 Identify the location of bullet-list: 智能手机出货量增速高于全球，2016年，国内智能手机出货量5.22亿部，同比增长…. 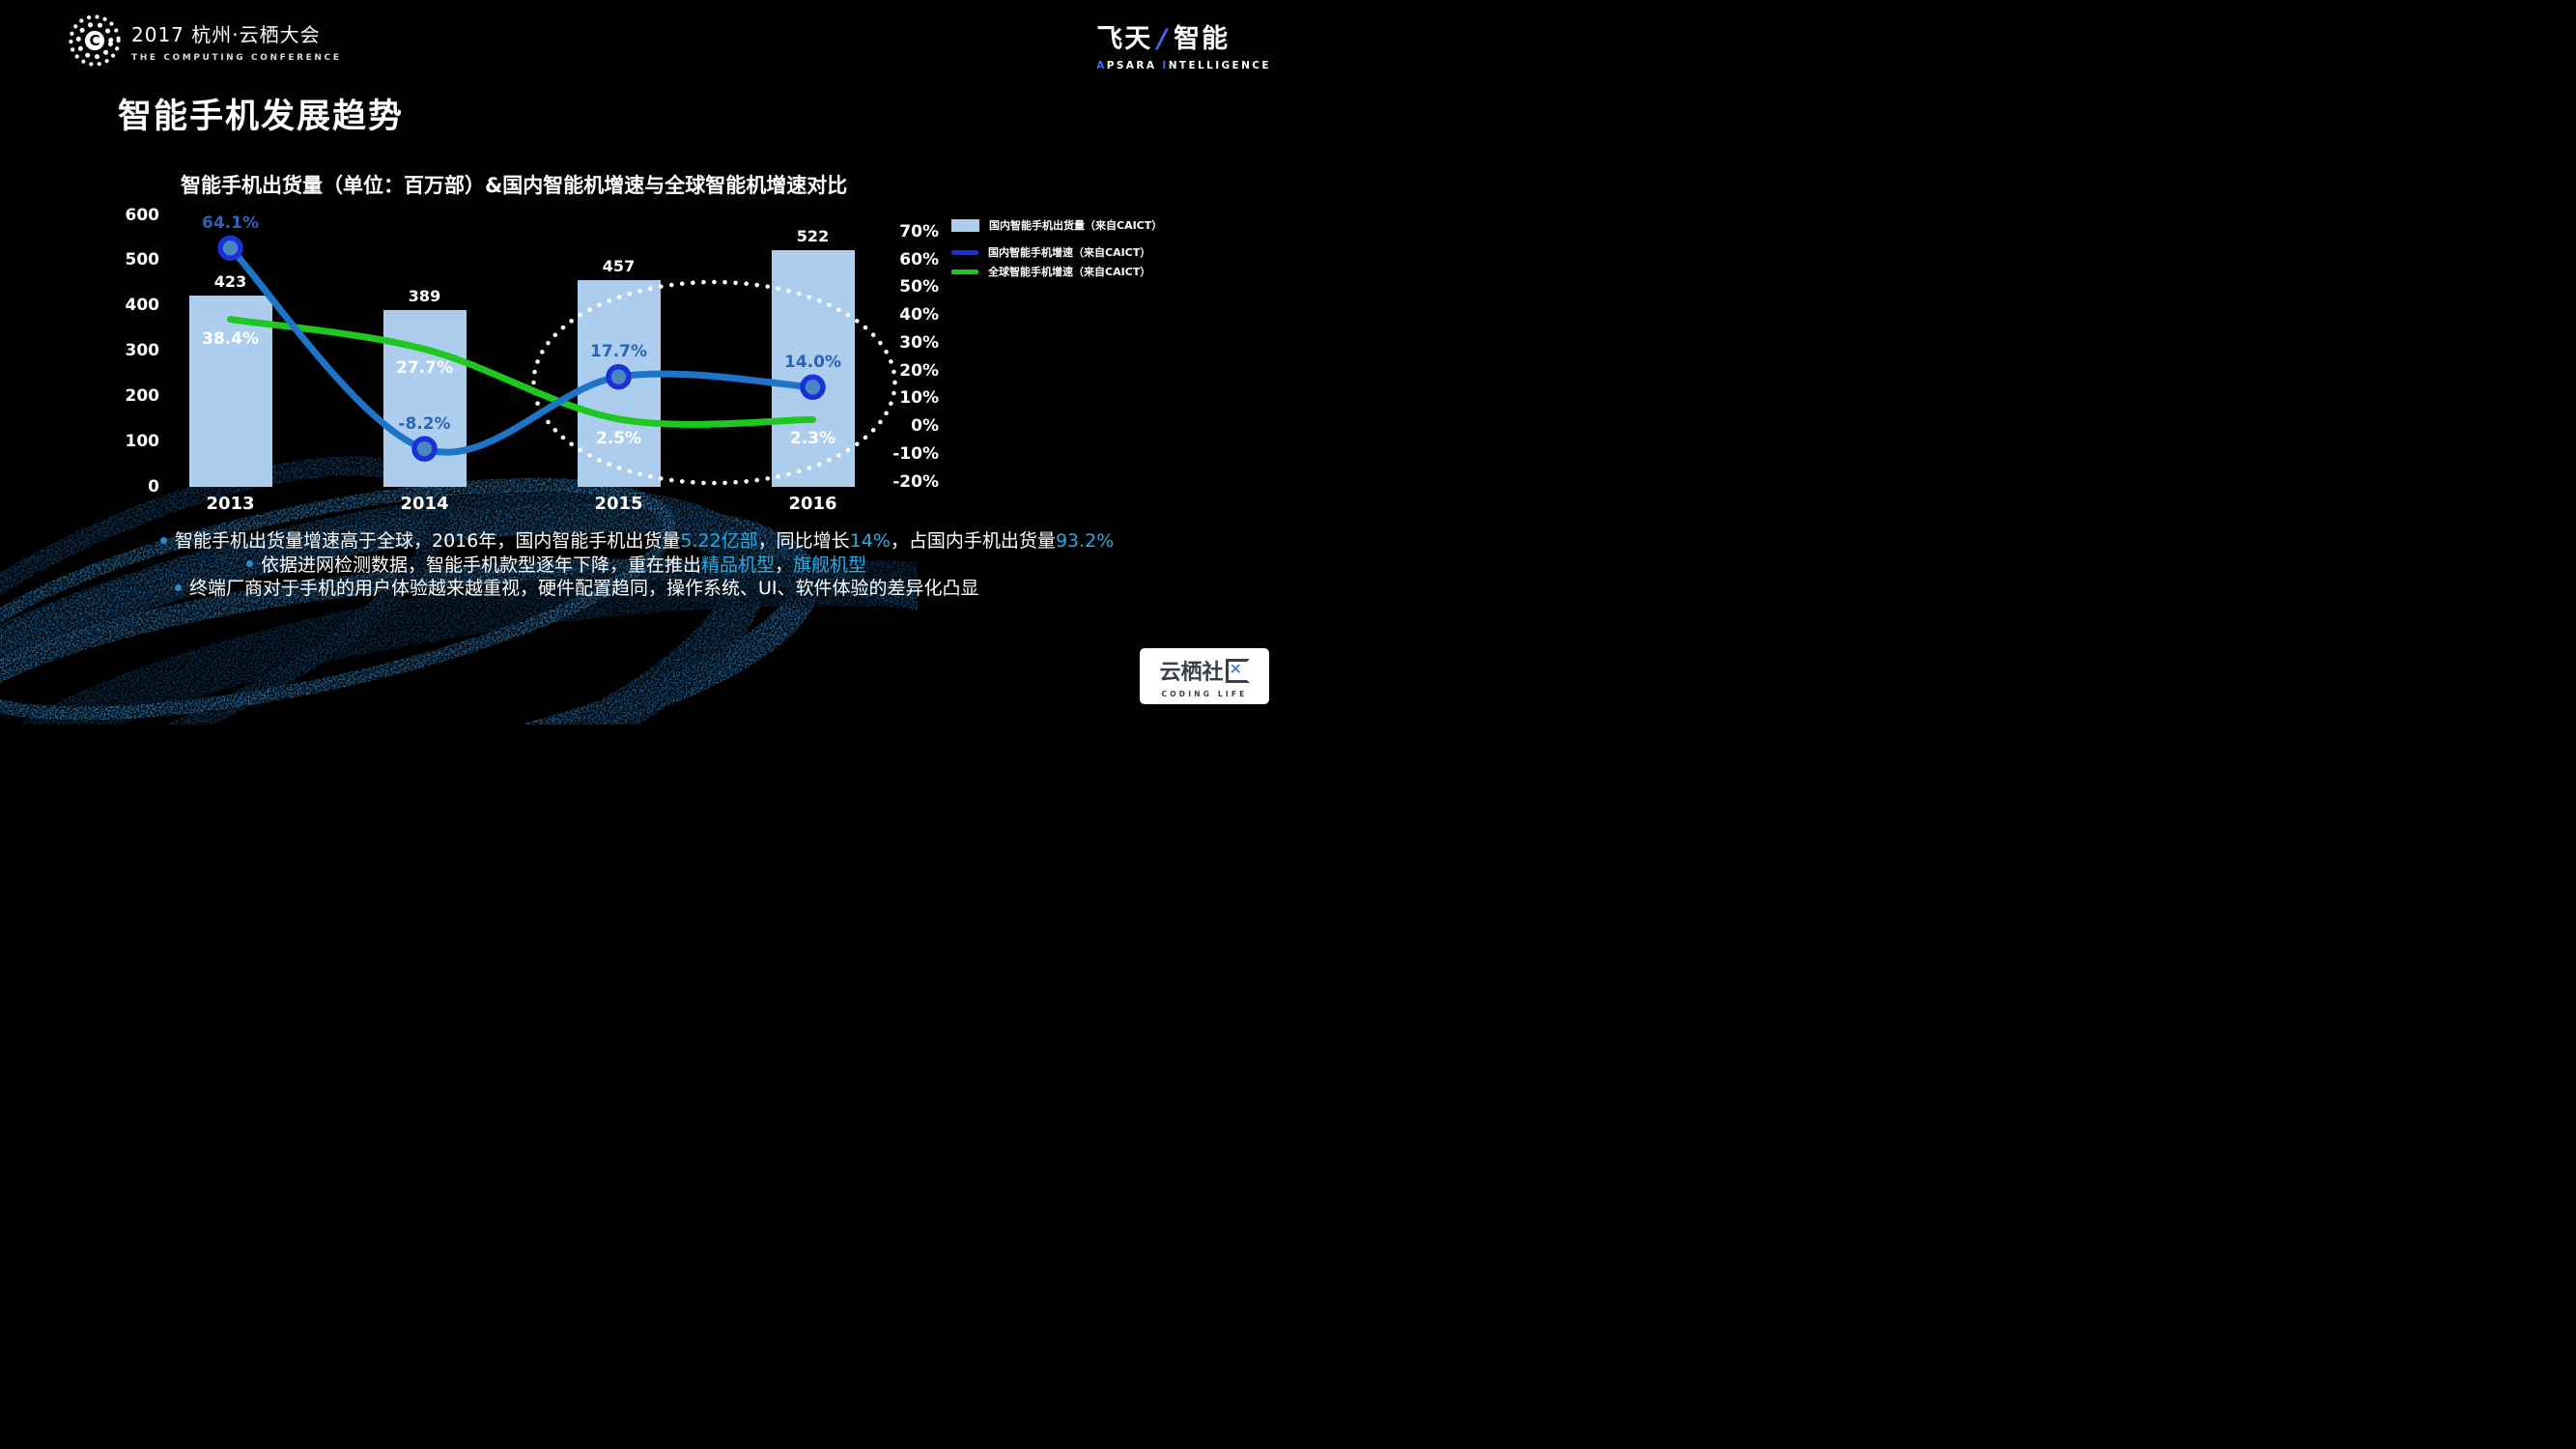
(644, 565).